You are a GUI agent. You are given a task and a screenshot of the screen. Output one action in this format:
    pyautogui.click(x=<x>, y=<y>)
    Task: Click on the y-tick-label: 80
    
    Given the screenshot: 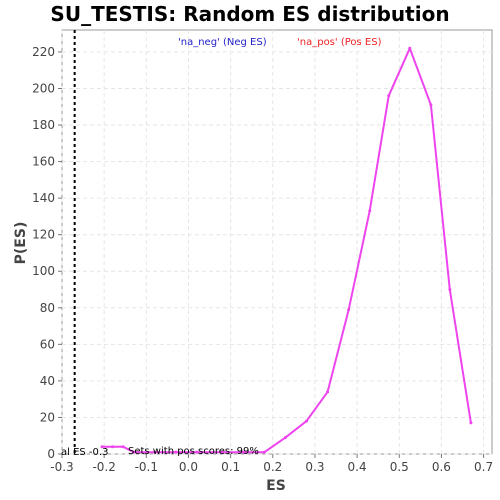 What is the action you would take?
    pyautogui.click(x=47, y=308)
    